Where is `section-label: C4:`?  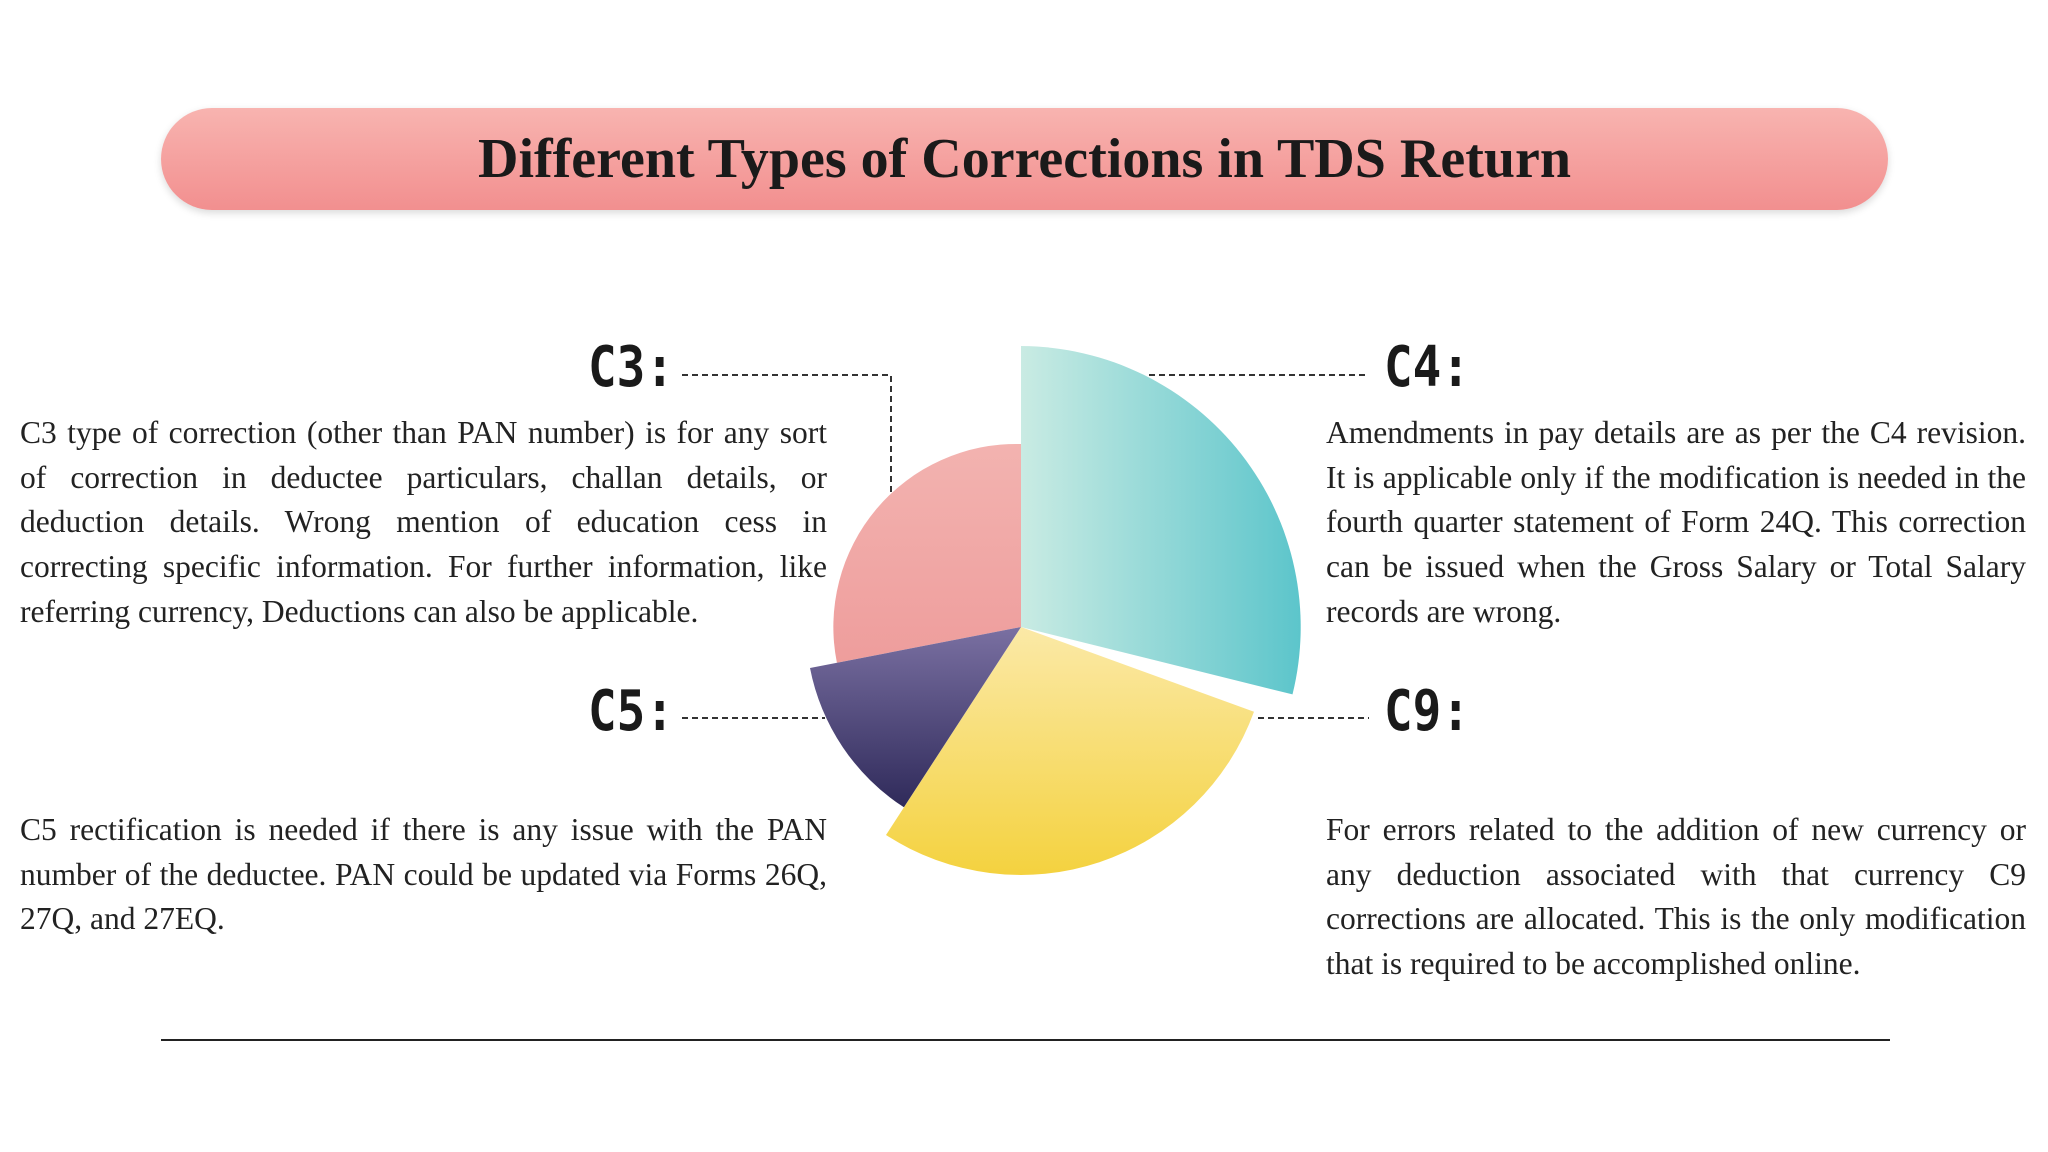 section-label: C4: is located at coordinates (1427, 367).